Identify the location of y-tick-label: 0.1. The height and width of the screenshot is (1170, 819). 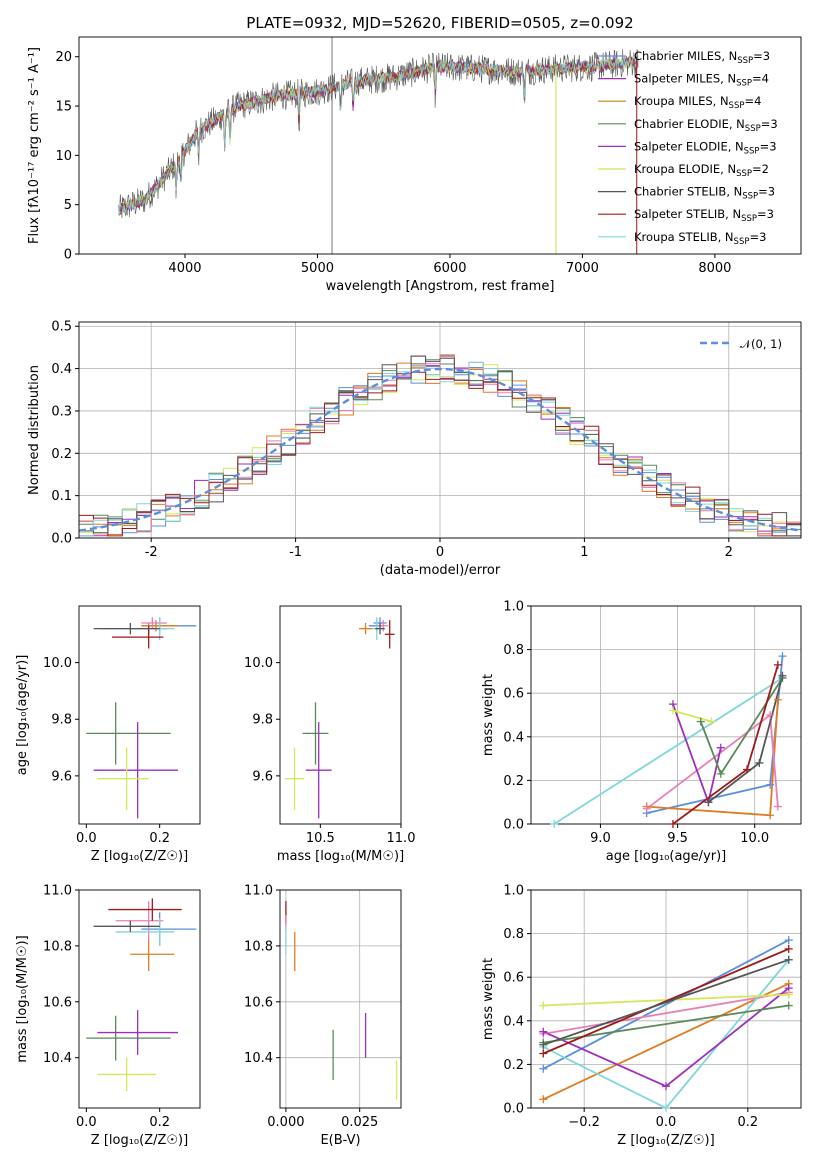
(61, 496).